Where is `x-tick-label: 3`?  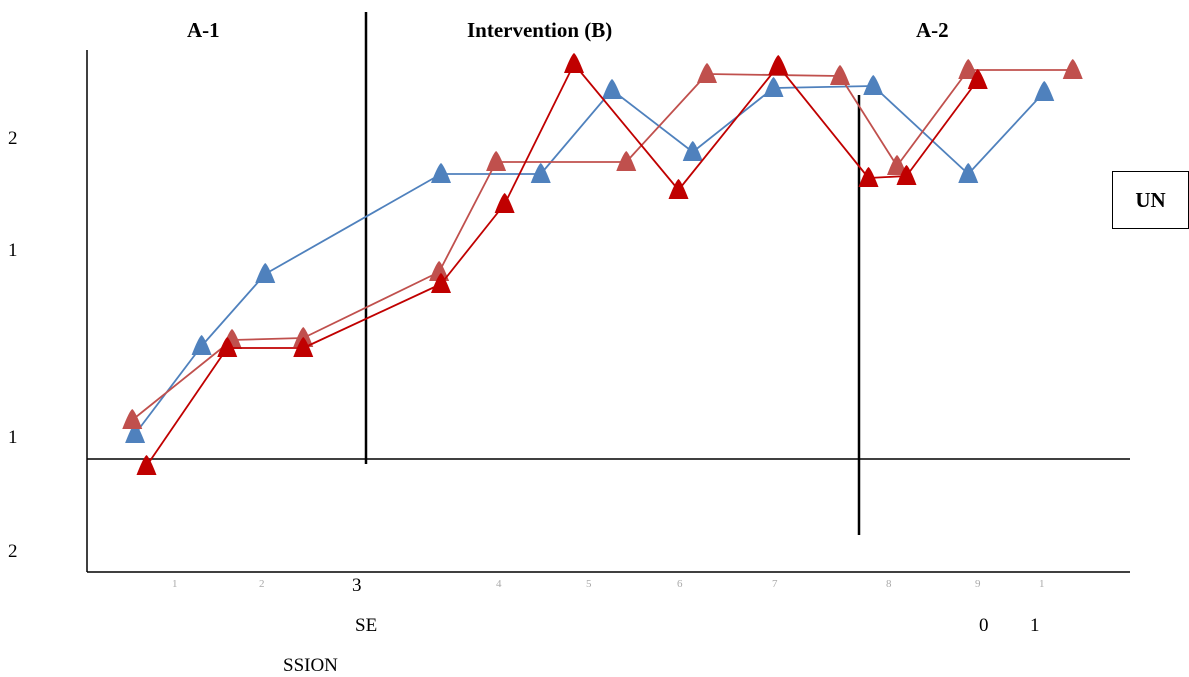
x-tick-label: 3 is located at coordinates (357, 585).